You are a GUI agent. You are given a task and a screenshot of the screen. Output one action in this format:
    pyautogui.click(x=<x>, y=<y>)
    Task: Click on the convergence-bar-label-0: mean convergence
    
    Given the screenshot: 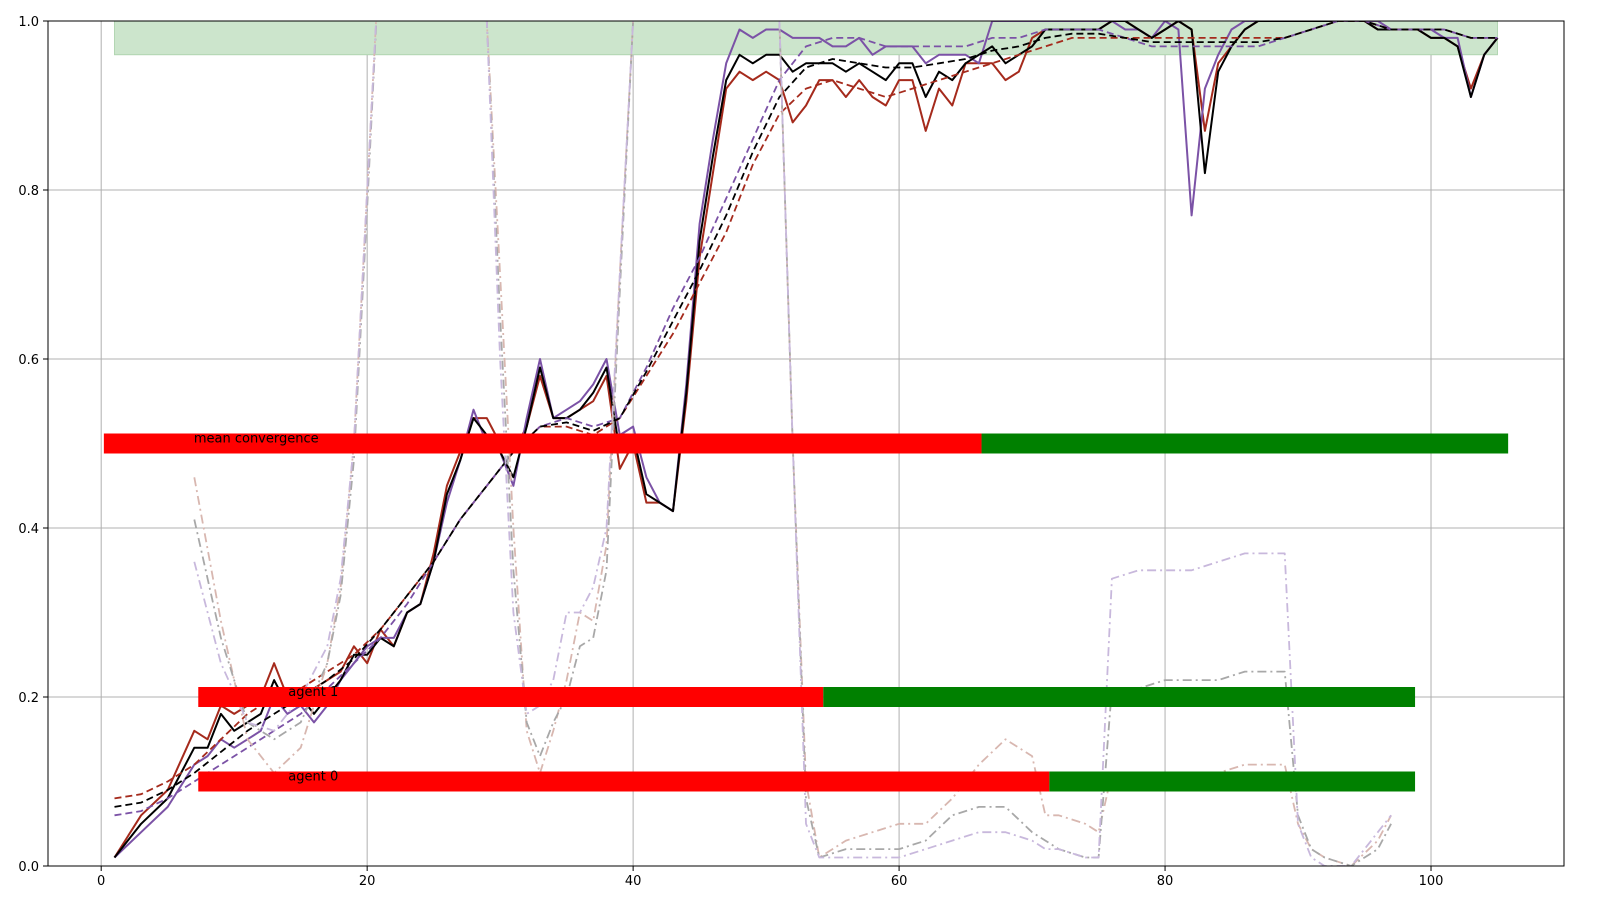 What is the action you would take?
    pyautogui.click(x=256, y=439)
    